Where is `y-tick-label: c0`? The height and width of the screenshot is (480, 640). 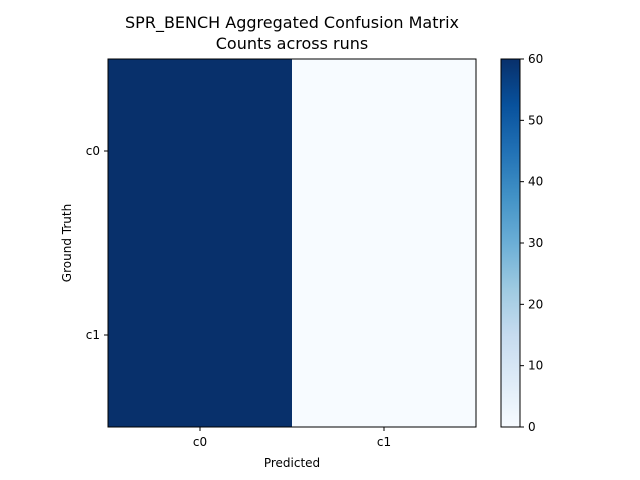 y-tick-label: c0 is located at coordinates (93, 151).